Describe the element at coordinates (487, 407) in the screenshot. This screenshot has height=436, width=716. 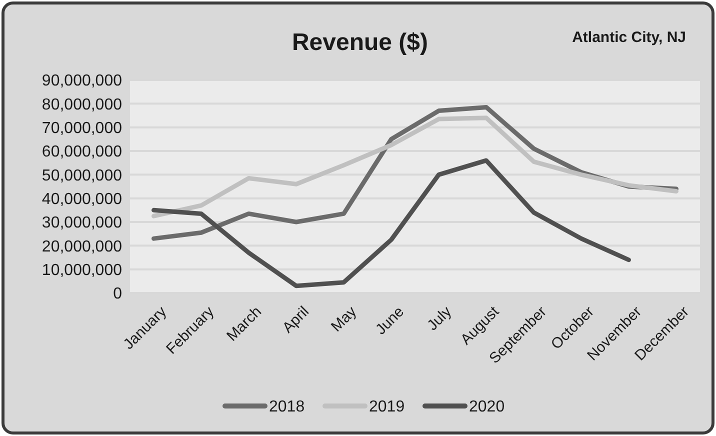
I see `legend-label: 2020` at that location.